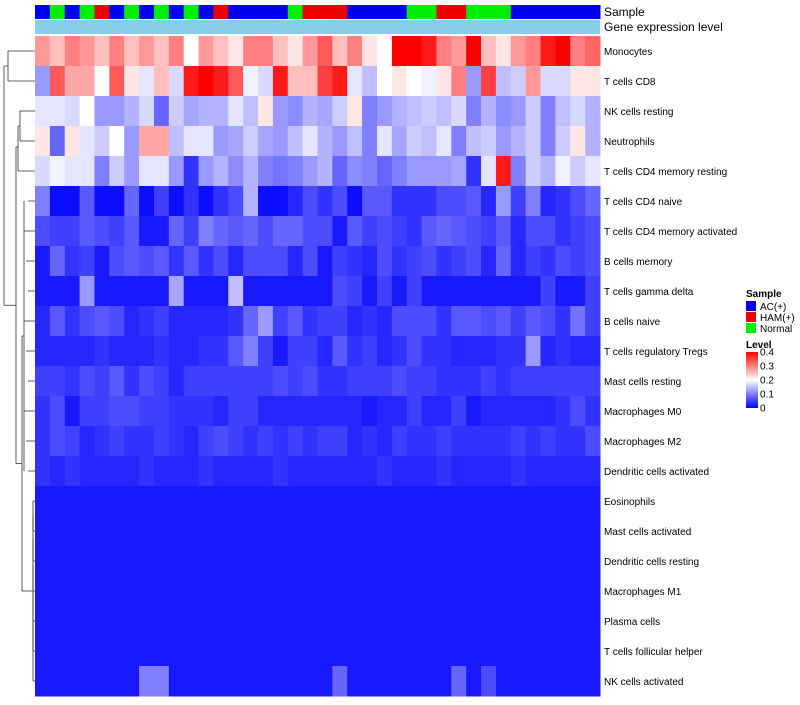 The height and width of the screenshot is (705, 800). Describe the element at coordinates (624, 12) in the screenshot. I see `sample-track-label: Sample` at that location.